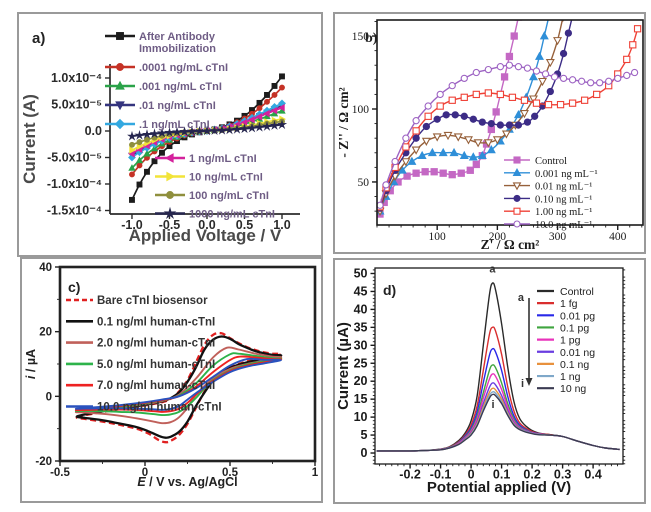 The width and height of the screenshot is (651, 512). Describe the element at coordinates (531, 475) in the screenshot. I see `svg-text: 0.2` at that location.